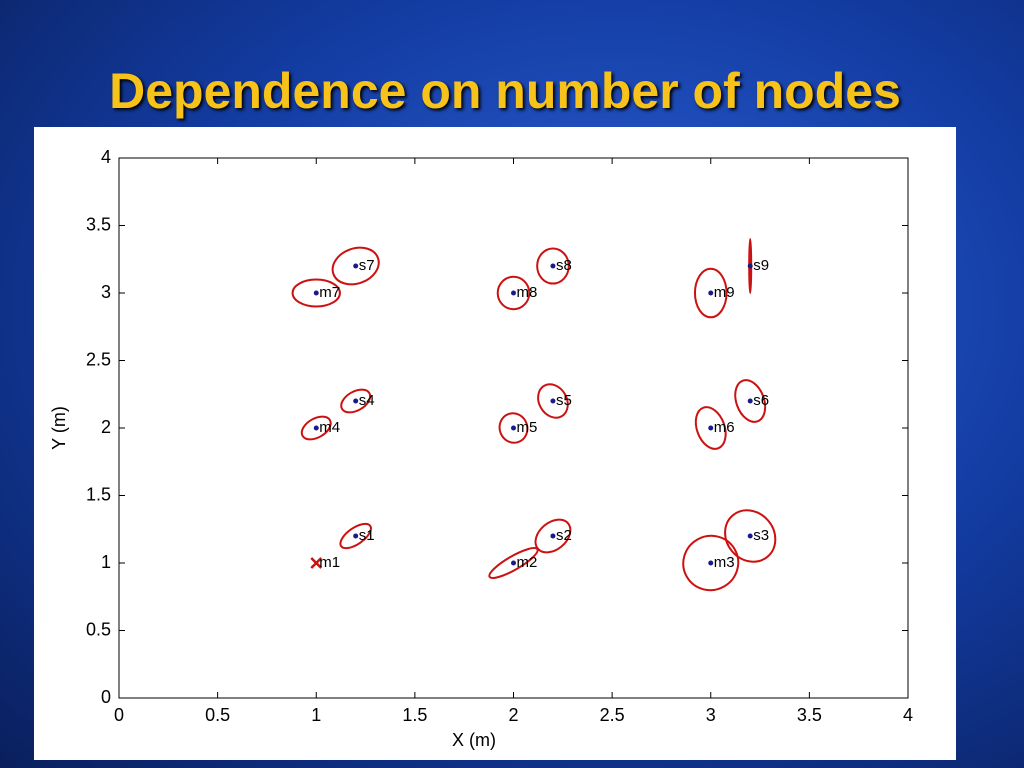 The image size is (1024, 768). Describe the element at coordinates (106, 427) in the screenshot. I see `y-tick-label: 2` at that location.